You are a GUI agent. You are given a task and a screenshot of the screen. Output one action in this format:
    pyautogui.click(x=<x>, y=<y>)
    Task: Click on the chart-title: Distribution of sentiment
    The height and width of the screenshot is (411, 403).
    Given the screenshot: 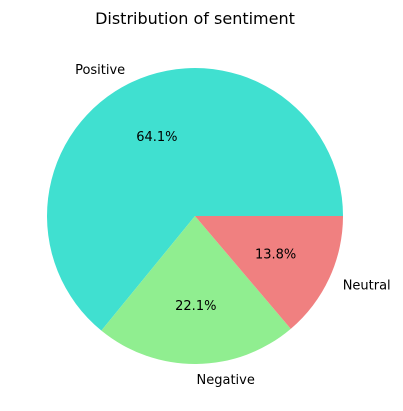 What is the action you would take?
    pyautogui.click(x=195, y=18)
    